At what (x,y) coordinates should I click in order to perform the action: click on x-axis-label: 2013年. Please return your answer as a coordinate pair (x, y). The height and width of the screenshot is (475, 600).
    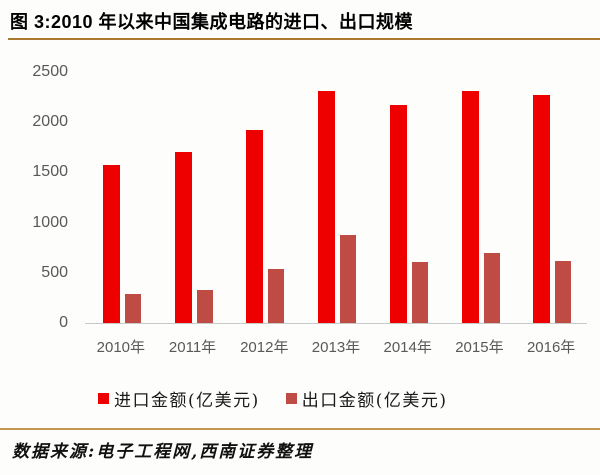
    Looking at the image, I should click on (336, 347).